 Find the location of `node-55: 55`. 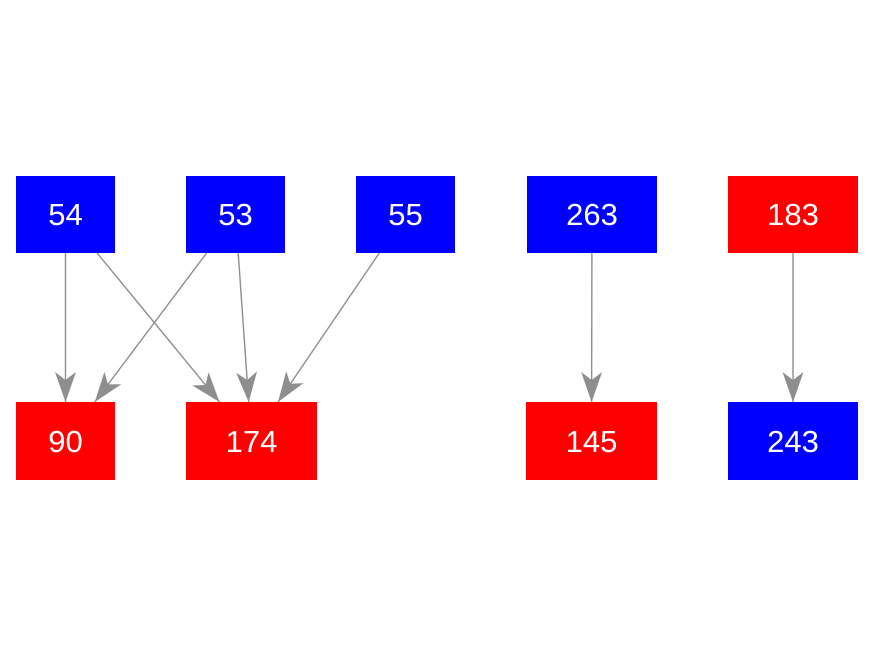

node-55: 55 is located at coordinates (405, 214).